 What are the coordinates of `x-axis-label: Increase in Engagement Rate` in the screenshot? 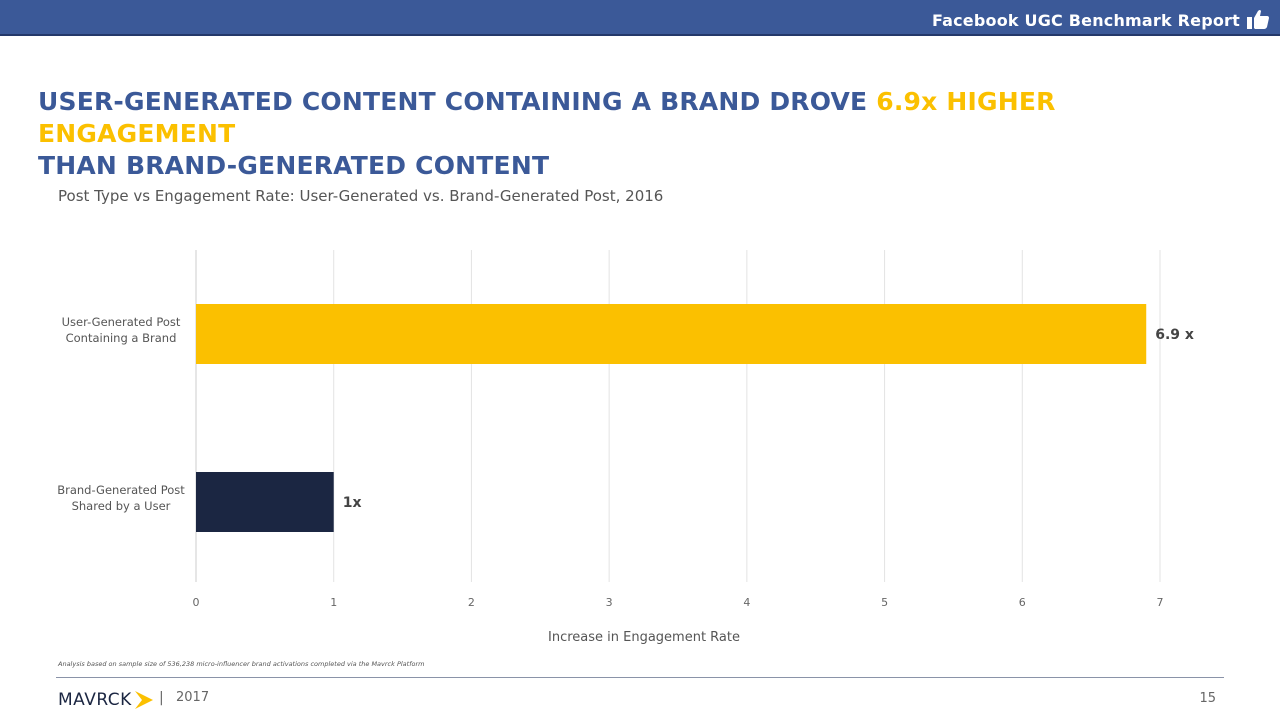 It's located at (644, 637).